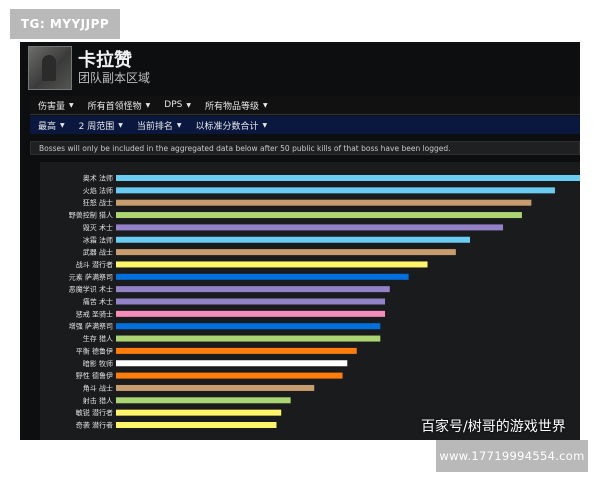 This screenshot has width=600, height=480. Describe the element at coordinates (91, 215) in the screenshot. I see `category-label: 野兽控制 猎人` at that location.